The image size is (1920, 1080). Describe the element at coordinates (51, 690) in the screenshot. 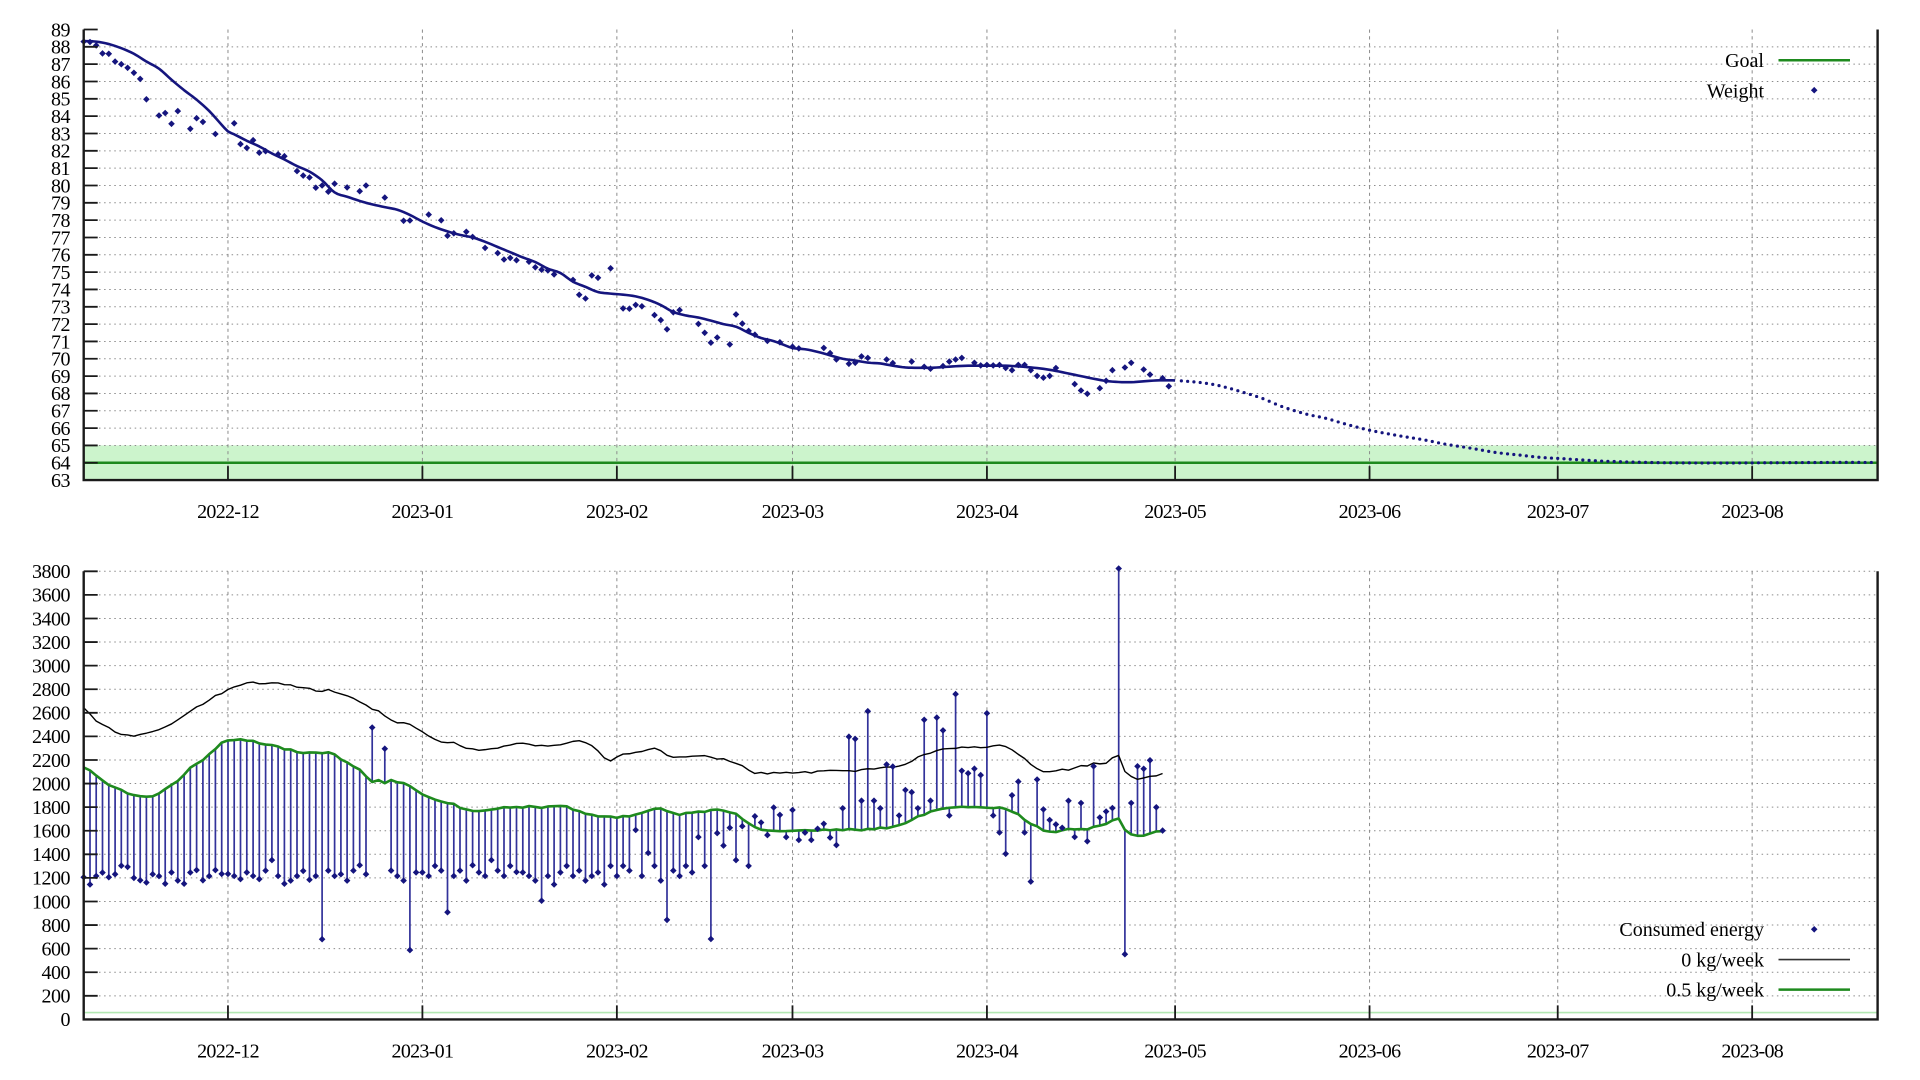

I see `svg-text: 2800` at that location.